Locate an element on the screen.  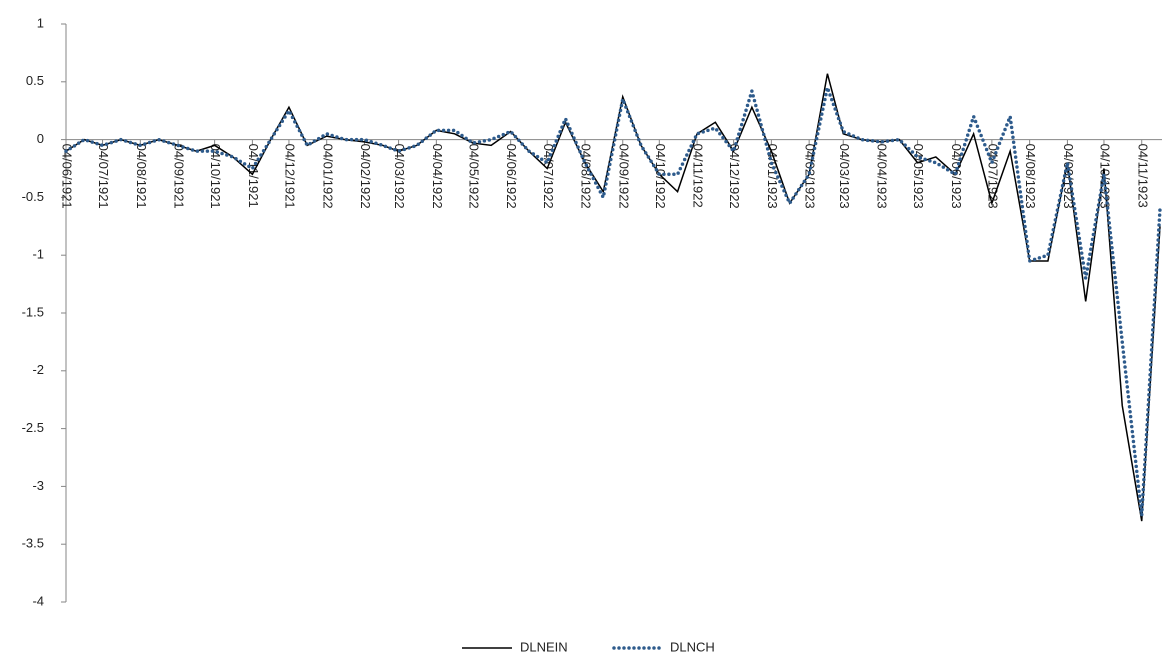
x-tick-label: 04/07/1921 is located at coordinates (103, 176).